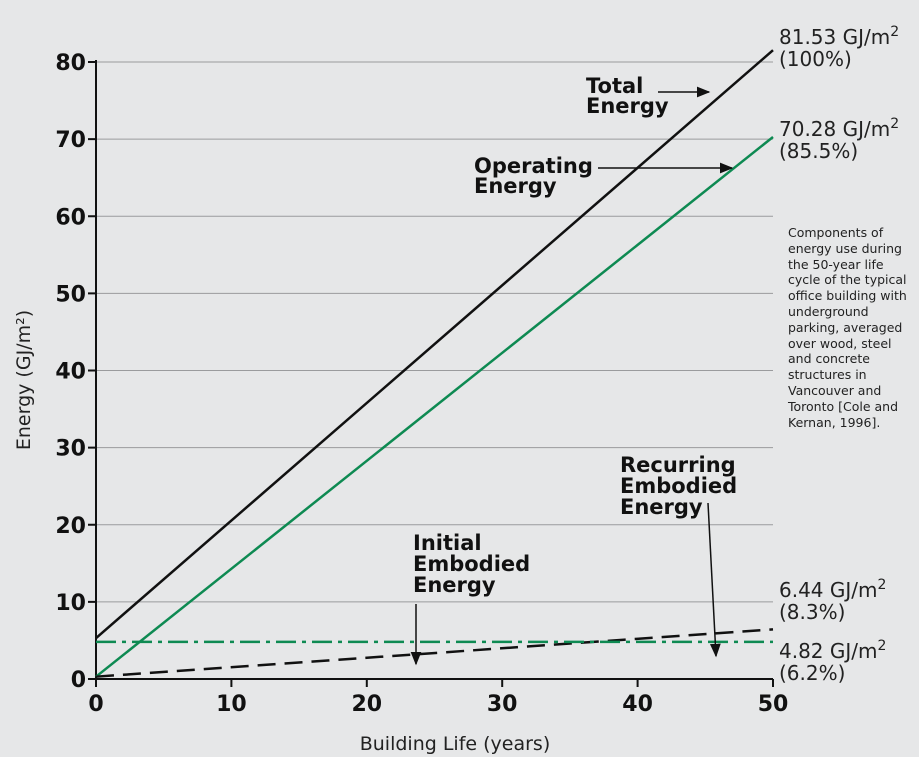  I want to click on x-axis-title: Building Life (years), so click(455, 744).